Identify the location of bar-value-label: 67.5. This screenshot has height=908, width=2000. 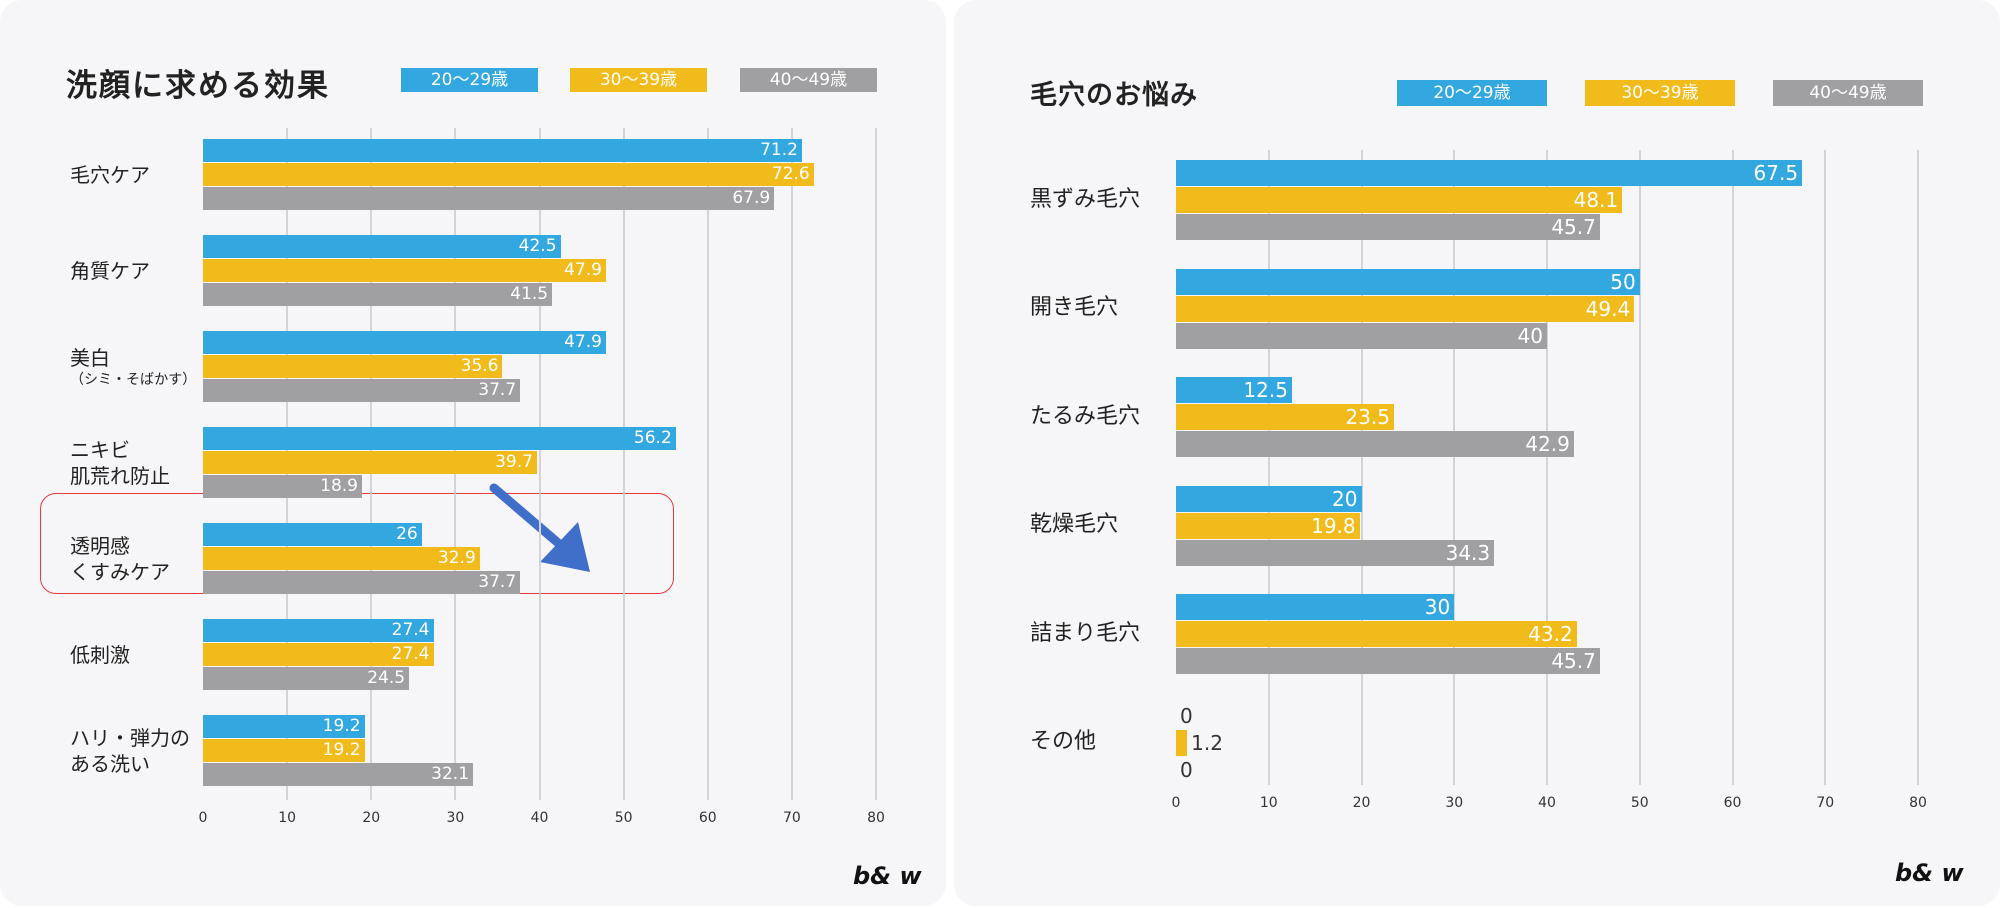
(1776, 173).